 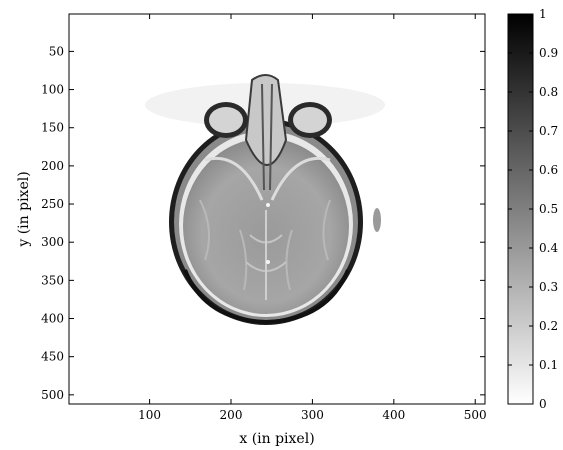 What do you see at coordinates (393, 415) in the screenshot?
I see `x-tick-label: 400` at bounding box center [393, 415].